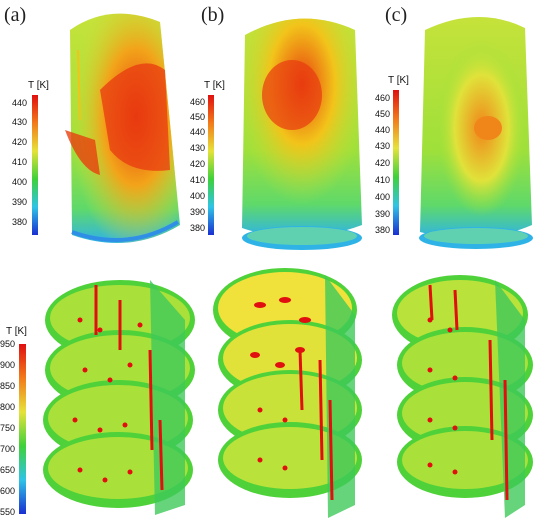  What do you see at coordinates (398, 80) in the screenshot?
I see `colorbar-c-title: T [K]` at bounding box center [398, 80].